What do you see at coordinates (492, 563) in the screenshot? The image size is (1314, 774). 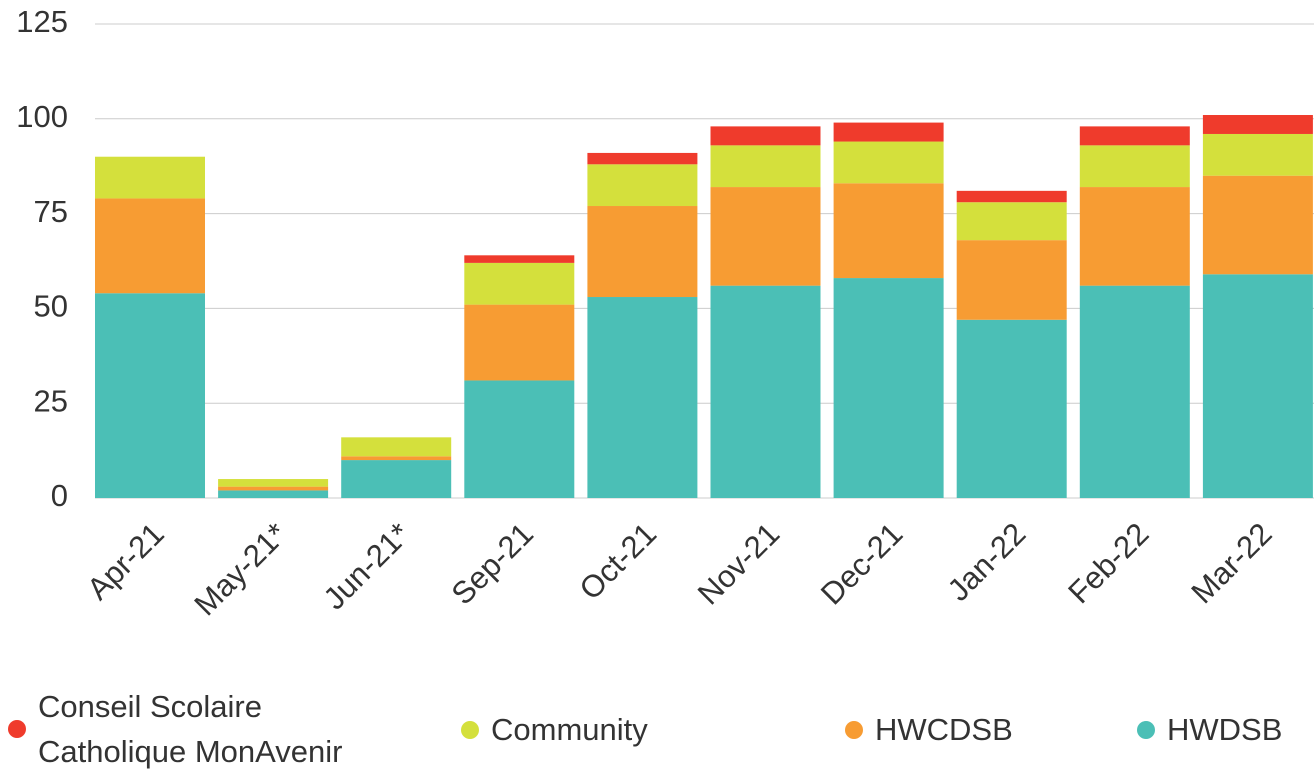 I see `x-tick-label: Sep-21` at bounding box center [492, 563].